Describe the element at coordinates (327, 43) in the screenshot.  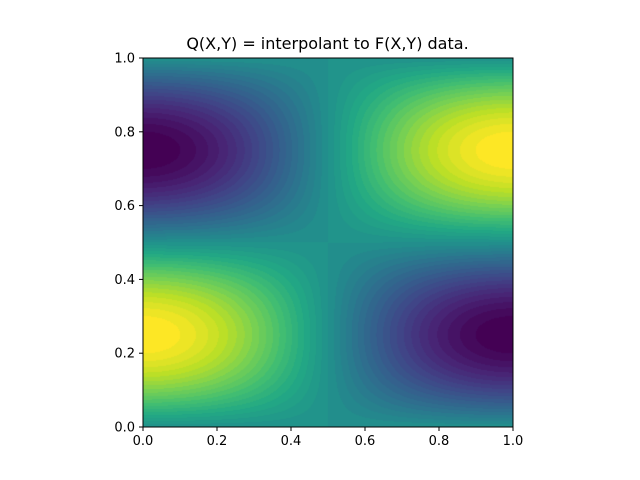
I see `chart-title: Q(X,Y) = interpolant to F(X,Y) data.` at that location.